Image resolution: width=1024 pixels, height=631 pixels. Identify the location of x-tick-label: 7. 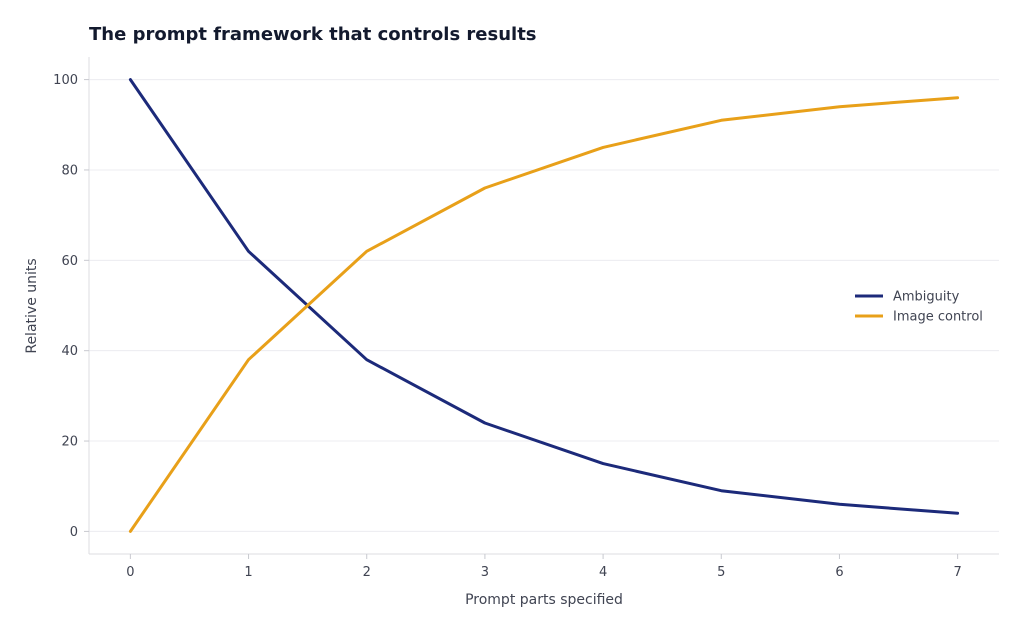
(957, 572).